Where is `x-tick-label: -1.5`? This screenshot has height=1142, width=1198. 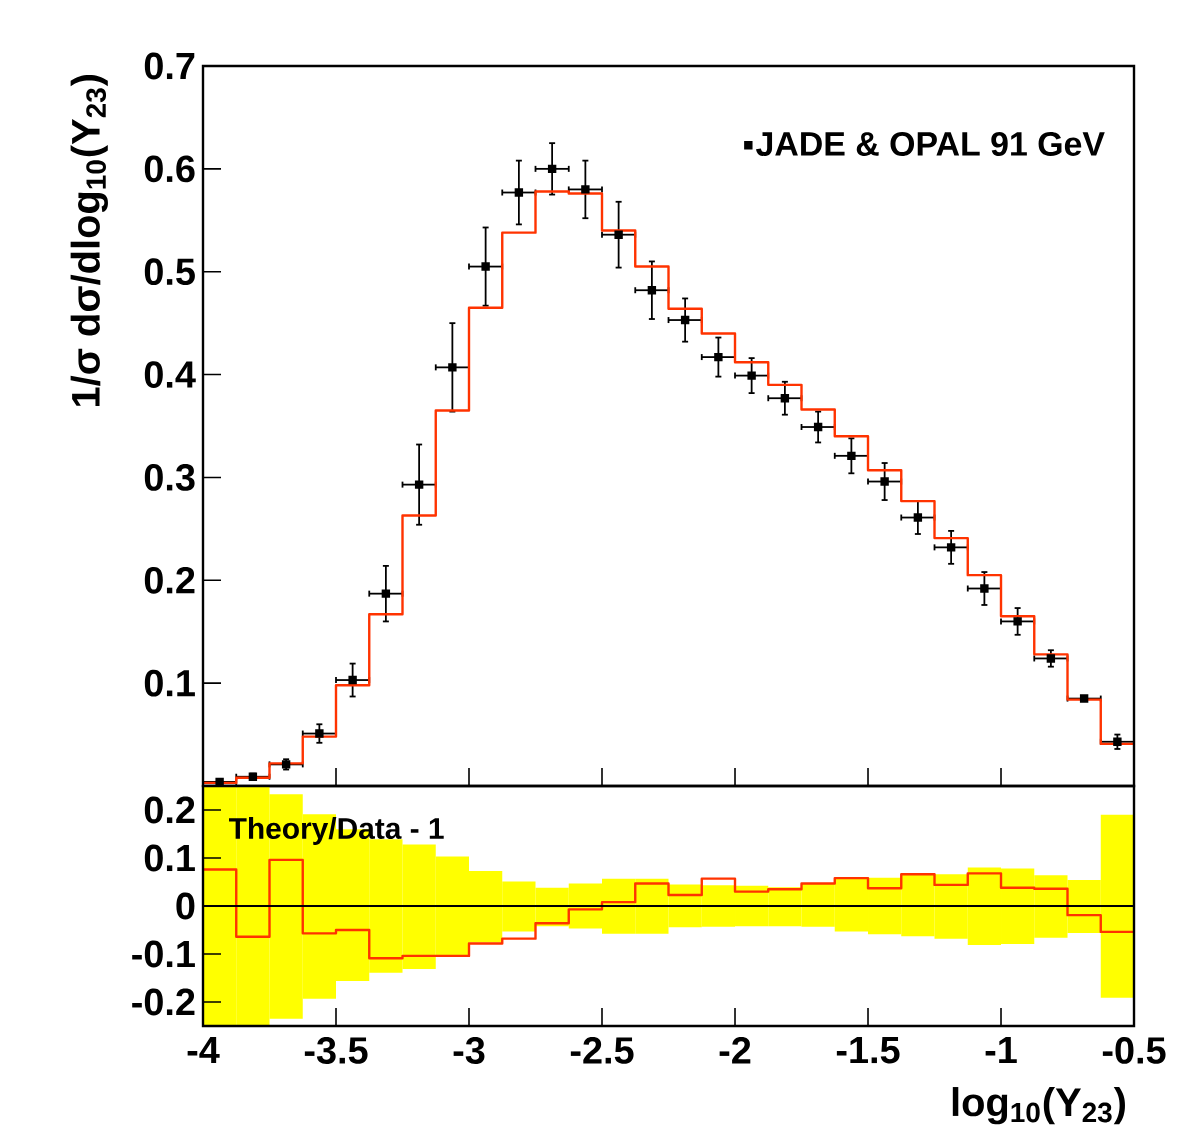 x-tick-label: -1.5 is located at coordinates (868, 1050).